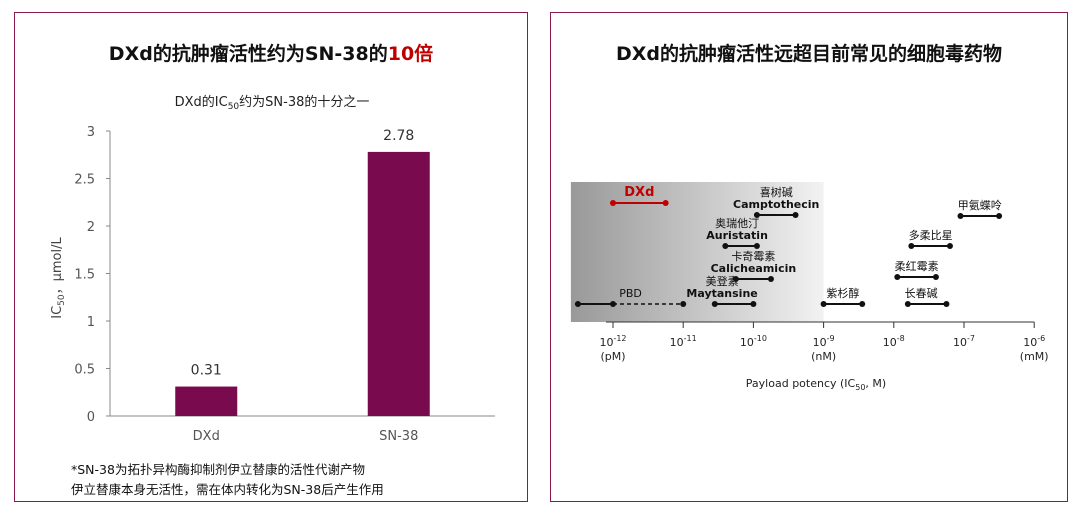 The image size is (1080, 508). What do you see at coordinates (91, 132) in the screenshot?
I see `y-tick-label: 3` at bounding box center [91, 132].